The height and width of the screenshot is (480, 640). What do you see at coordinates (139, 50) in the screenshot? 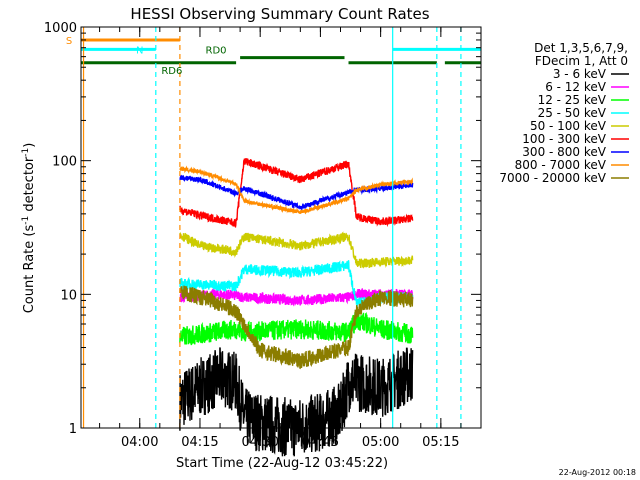
I see `annotation-1: N` at bounding box center [139, 50].